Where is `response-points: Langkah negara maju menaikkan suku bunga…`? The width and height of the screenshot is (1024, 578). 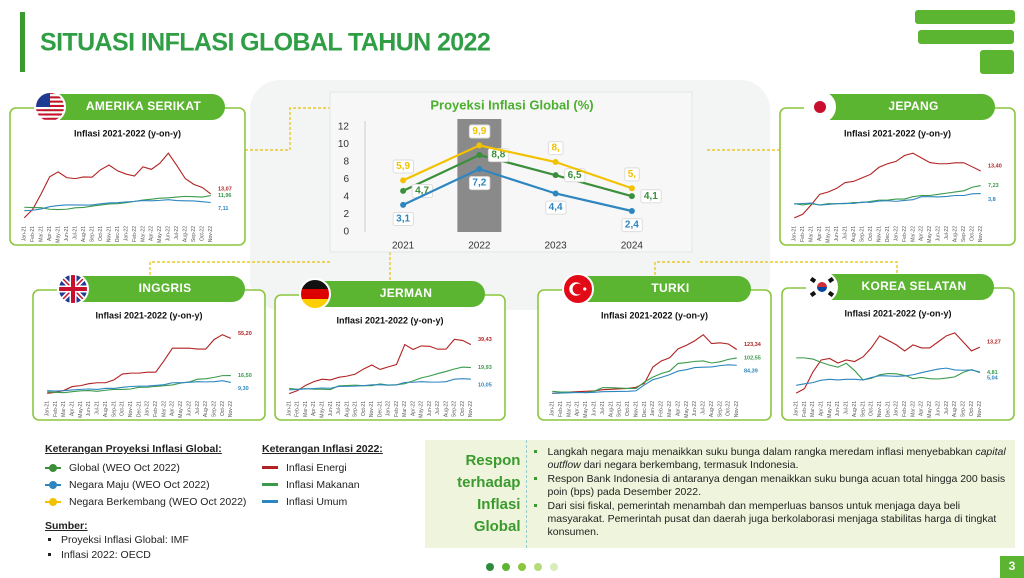 response-points: Langkah negara maju menaikkan suku bunga… is located at coordinates (771, 497).